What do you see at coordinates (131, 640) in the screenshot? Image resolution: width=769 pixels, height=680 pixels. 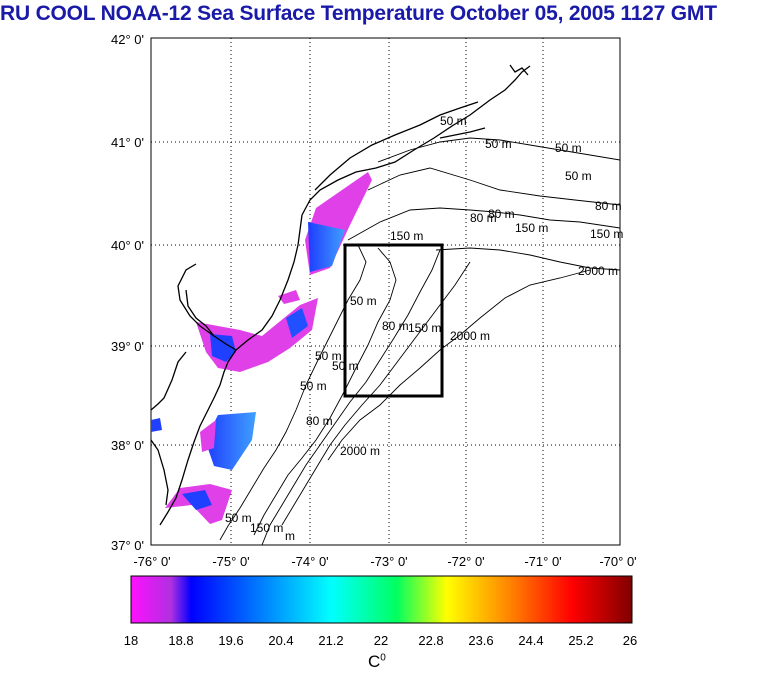 I see `colorbar-tick: 18` at bounding box center [131, 640].